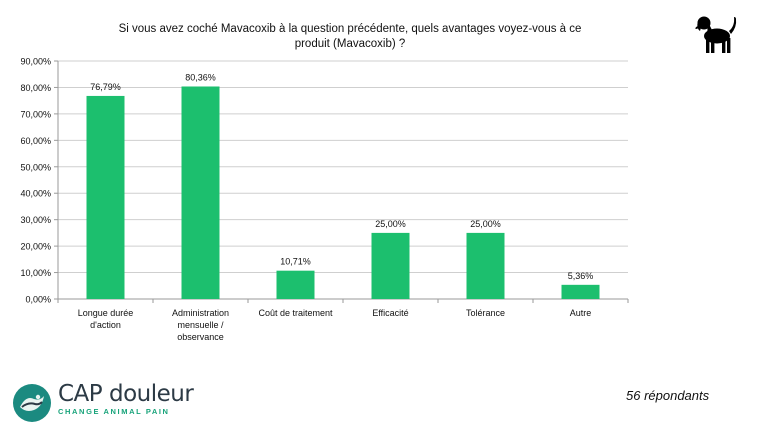 This screenshot has width=768, height=432. What do you see at coordinates (114, 411) in the screenshot?
I see `brand-tagline: CHANGE ANIMAL PAIN` at bounding box center [114, 411].